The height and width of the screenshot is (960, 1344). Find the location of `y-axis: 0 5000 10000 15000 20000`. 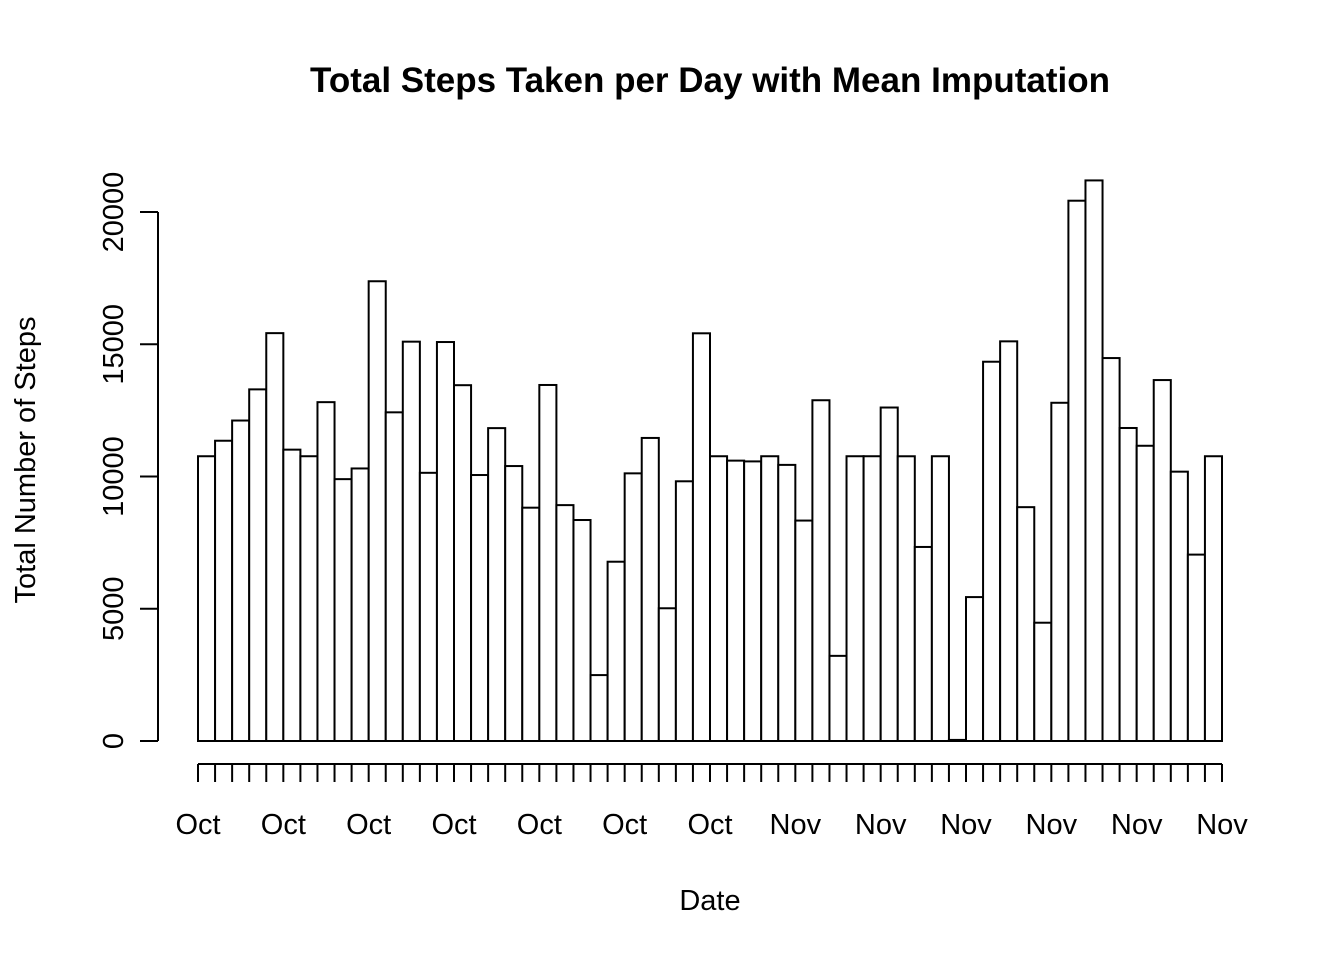

y-axis: 0 5000 10000 15000 20000 is located at coordinates (128, 460).